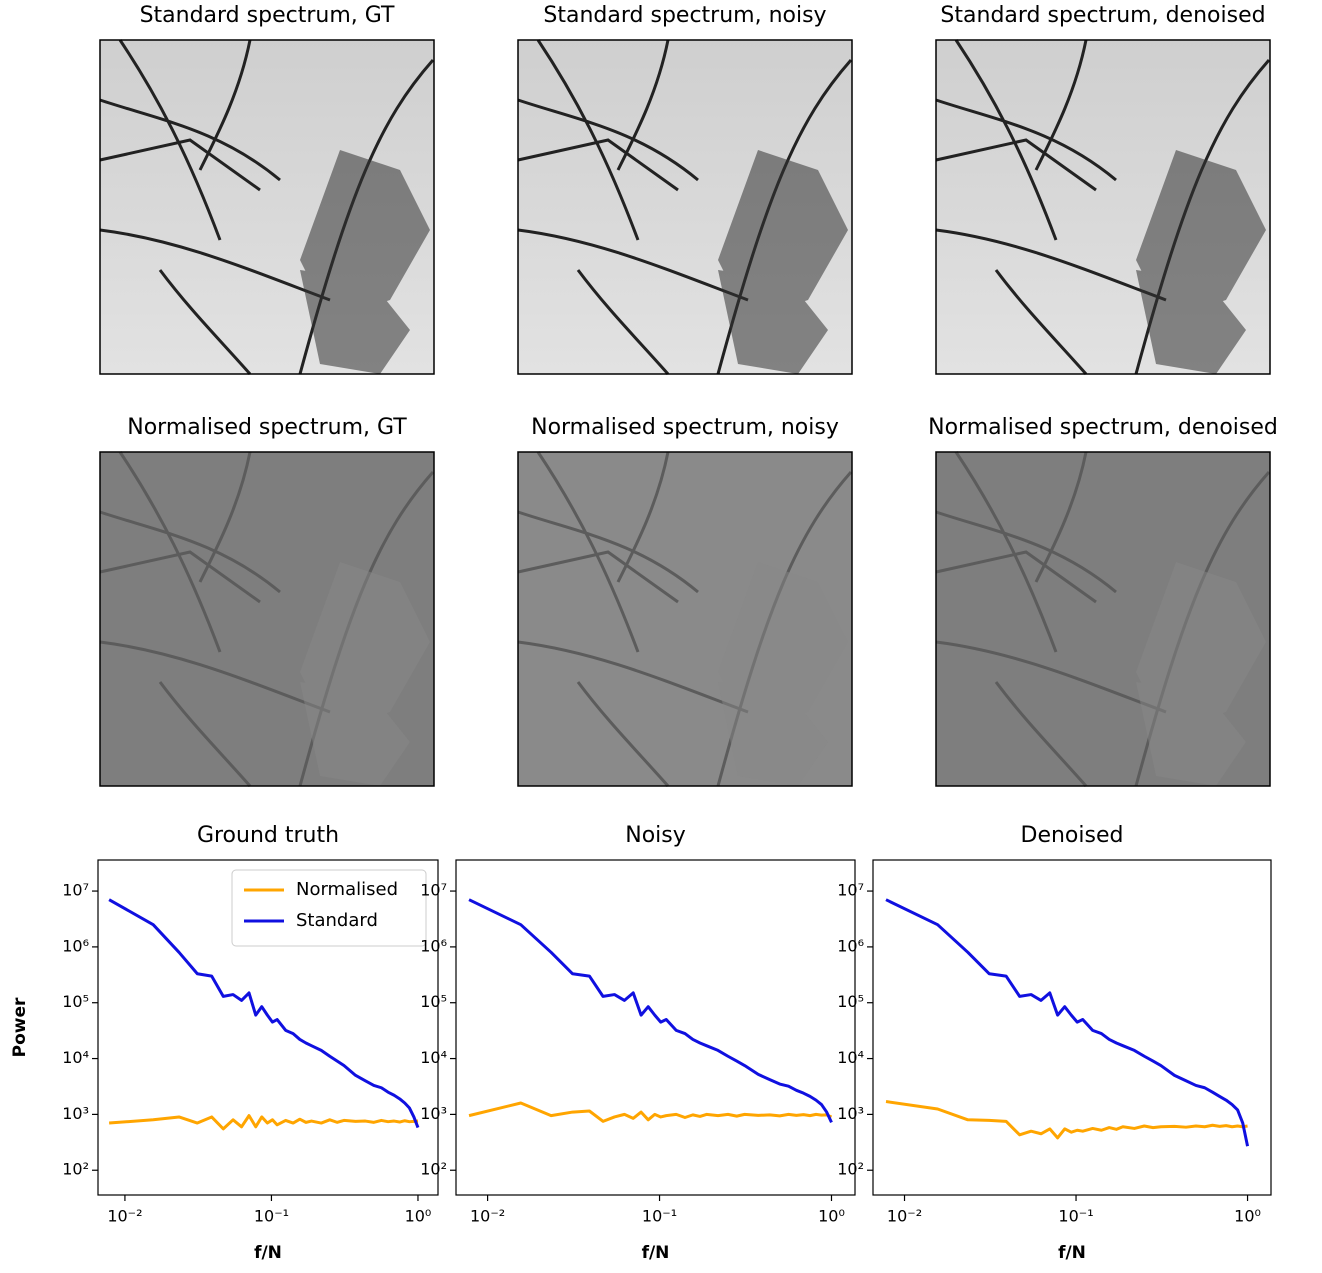 This screenshot has height=1273, width=1322. Describe the element at coordinates (20, 1027) in the screenshot. I see `y-axis-label: Power` at that location.